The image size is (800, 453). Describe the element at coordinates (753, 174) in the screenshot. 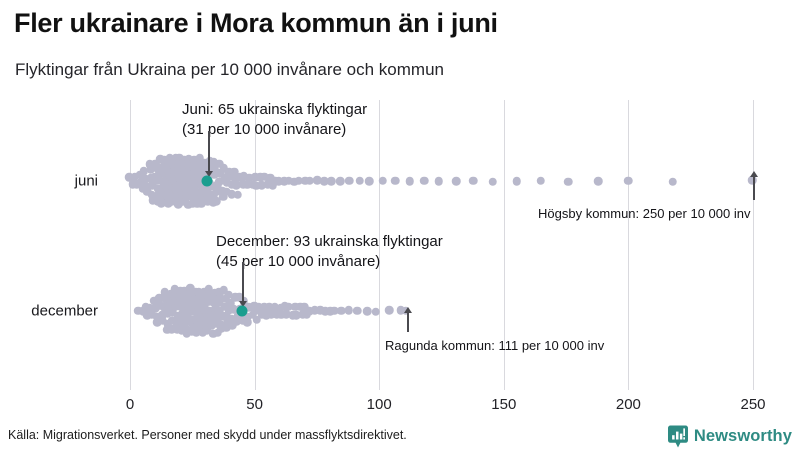

I see `annotation-arrow-head` at that location.